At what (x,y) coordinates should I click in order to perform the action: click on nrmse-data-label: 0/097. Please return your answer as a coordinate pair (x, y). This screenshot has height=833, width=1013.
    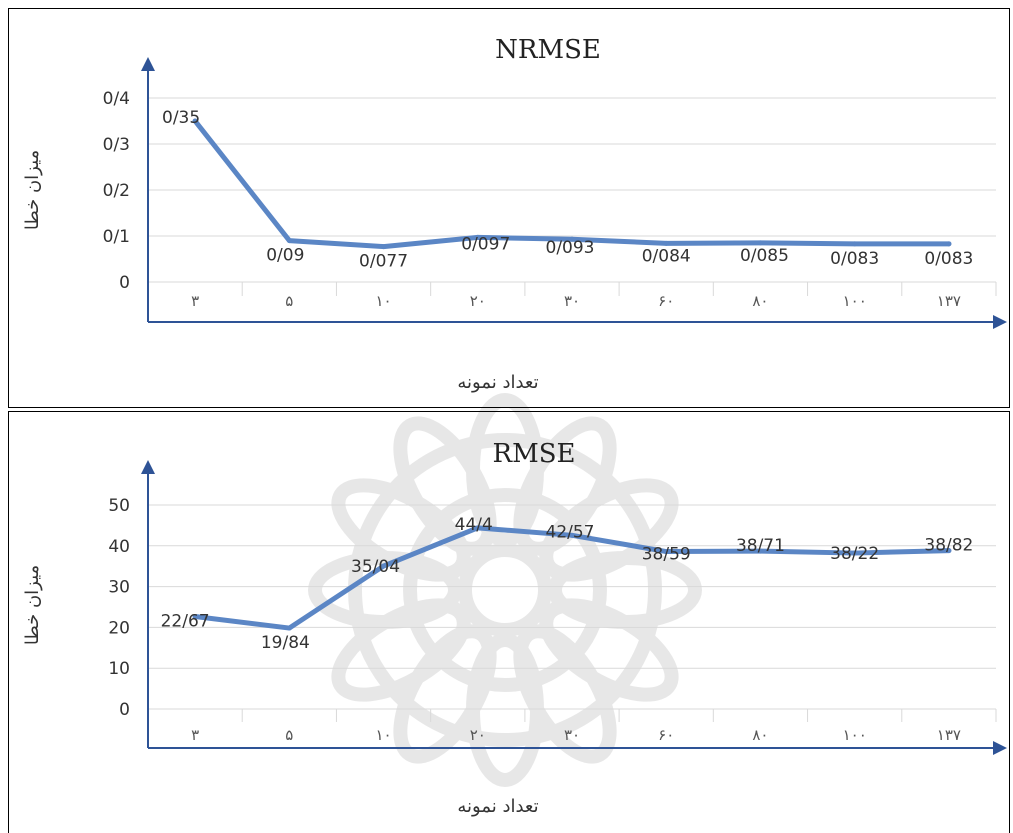
    Looking at the image, I should click on (485, 244).